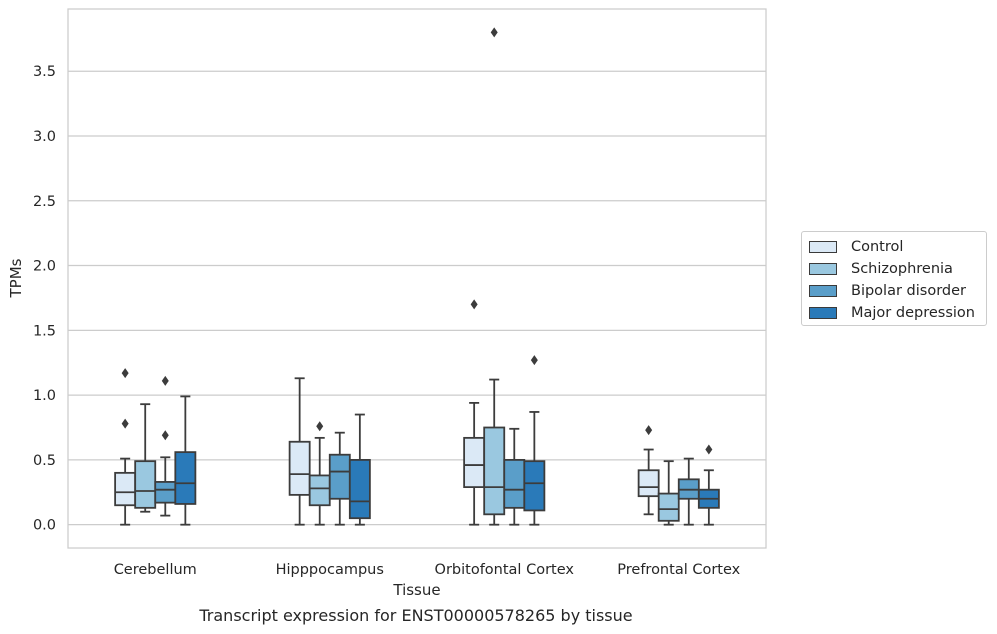 The image size is (997, 634). What do you see at coordinates (908, 291) in the screenshot?
I see `legend-label: Bipolar disorder` at bounding box center [908, 291].